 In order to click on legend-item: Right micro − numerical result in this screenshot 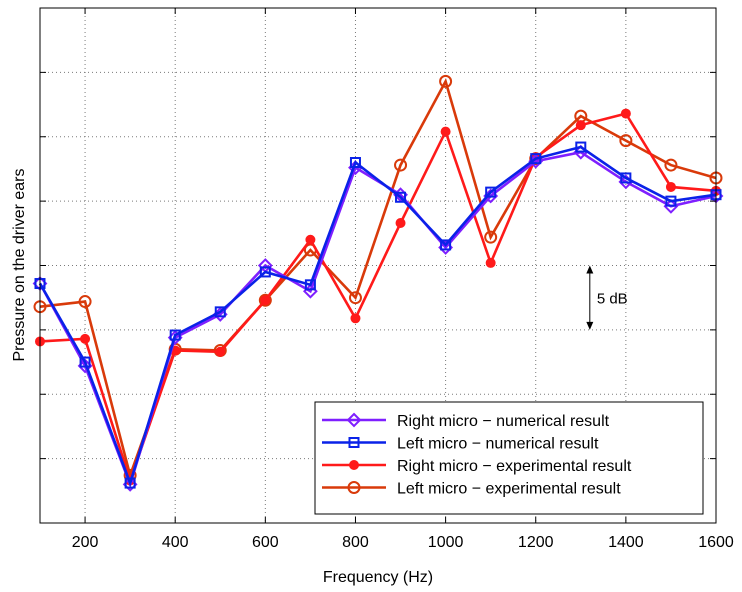, I will do `click(466, 421)`.